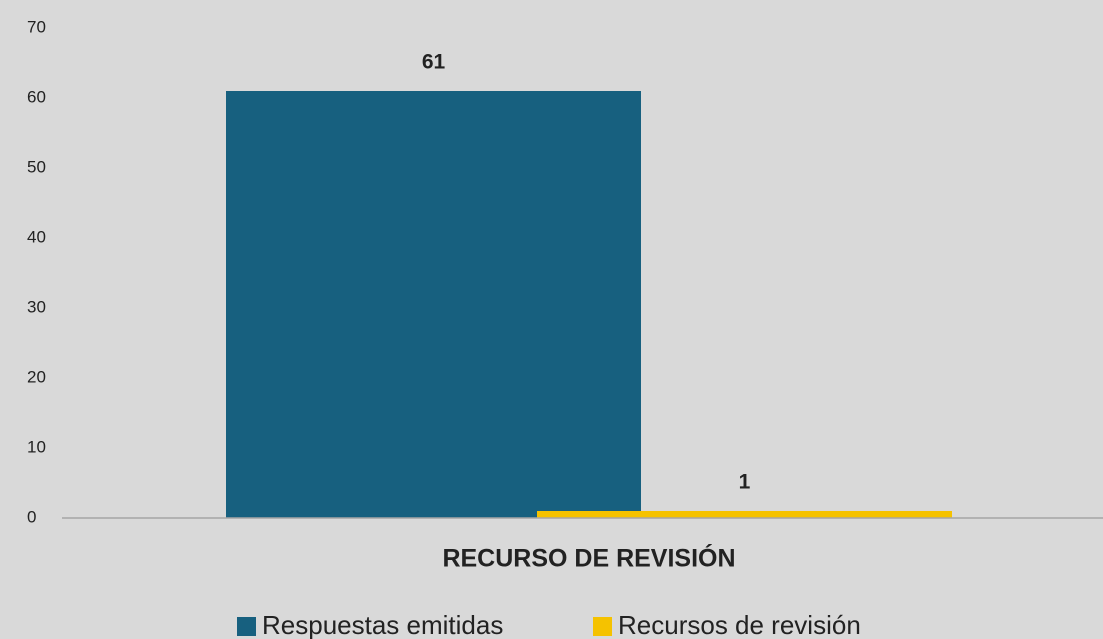 This screenshot has height=639, width=1103. Describe the element at coordinates (31, 516) in the screenshot. I see `y-tick-label: 0` at that location.